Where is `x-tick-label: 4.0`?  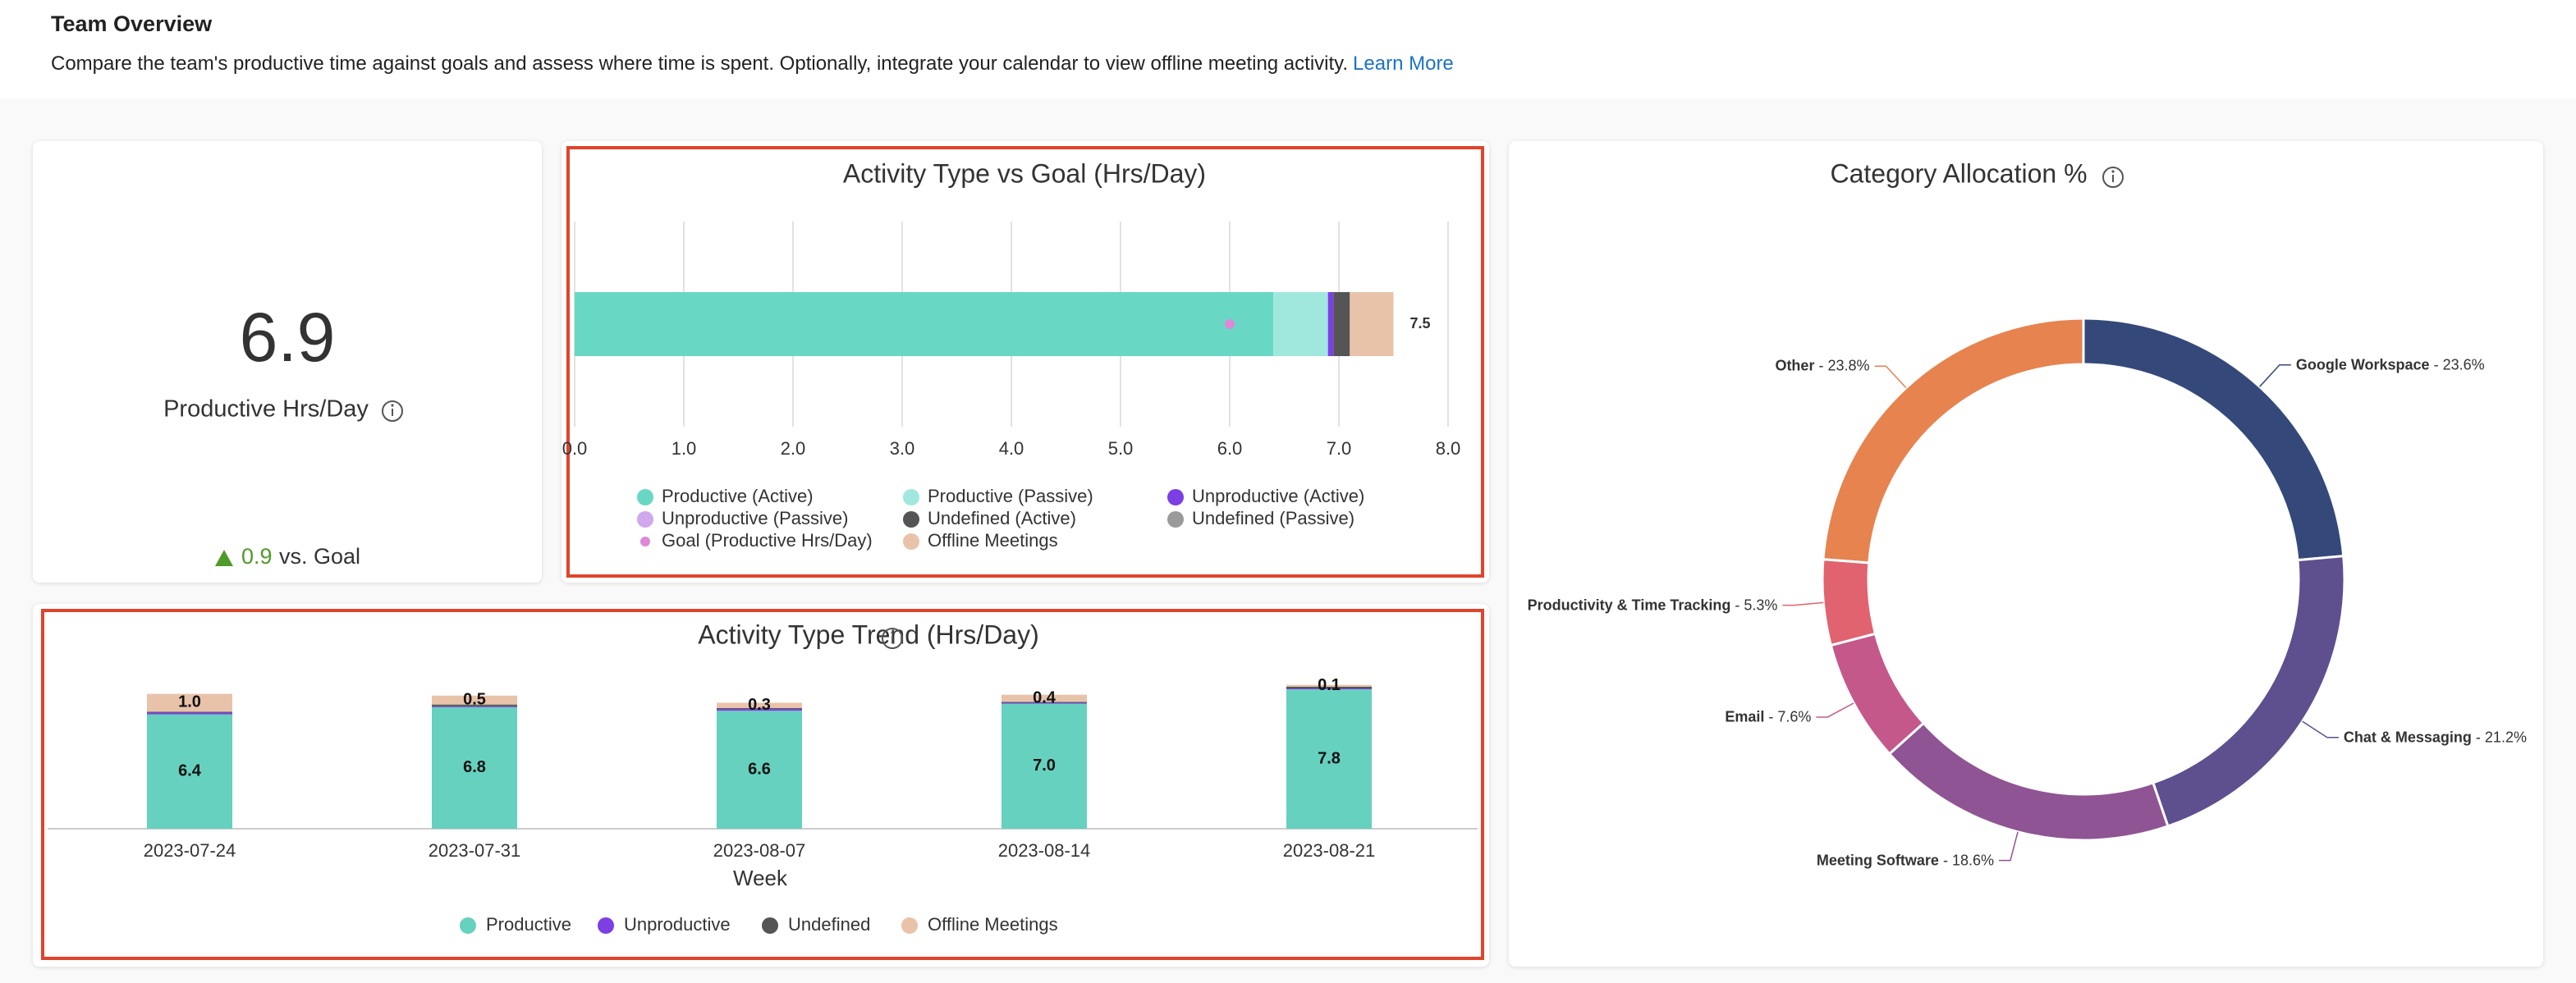 x-tick-label: 4.0 is located at coordinates (1012, 448).